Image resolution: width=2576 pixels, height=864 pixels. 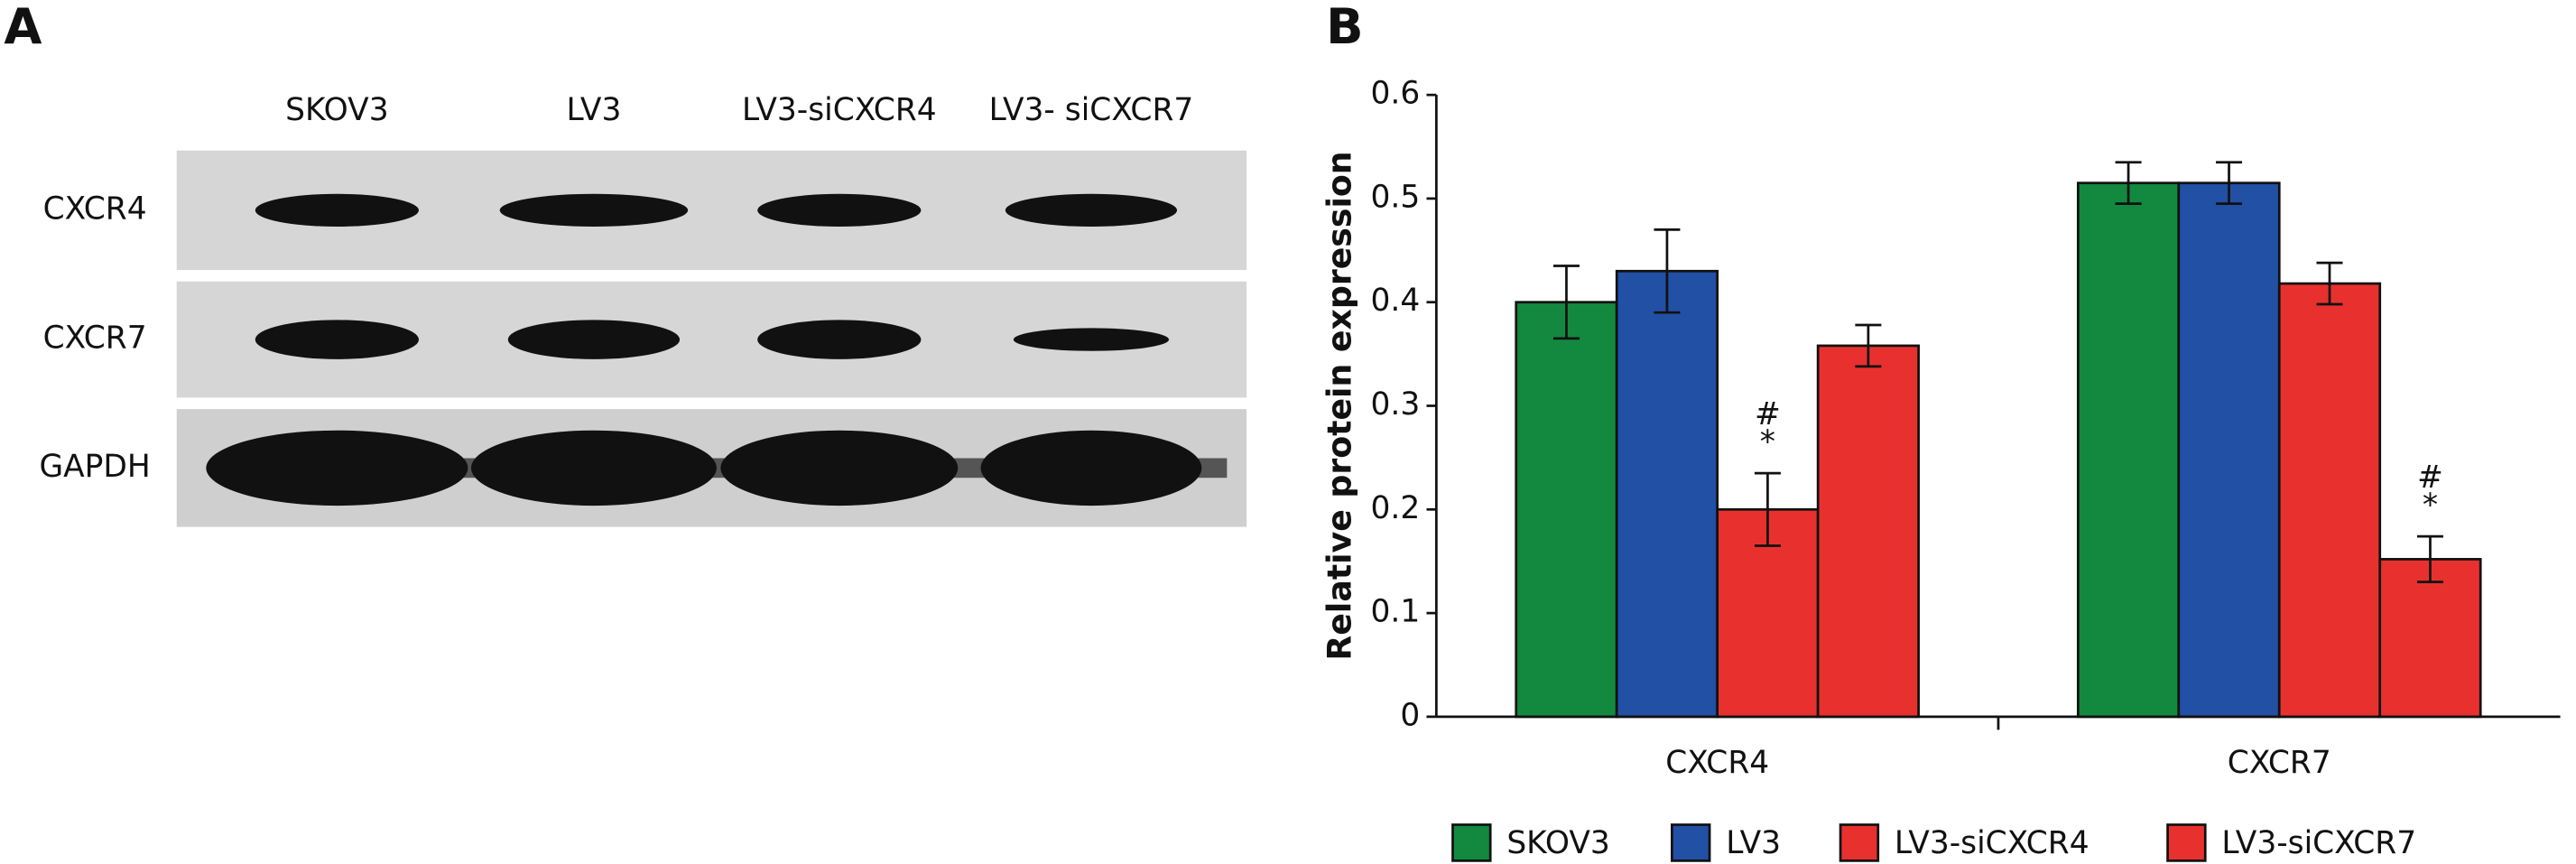 I want to click on column-label: LV3- siCXCR7, so click(x=1091, y=110).